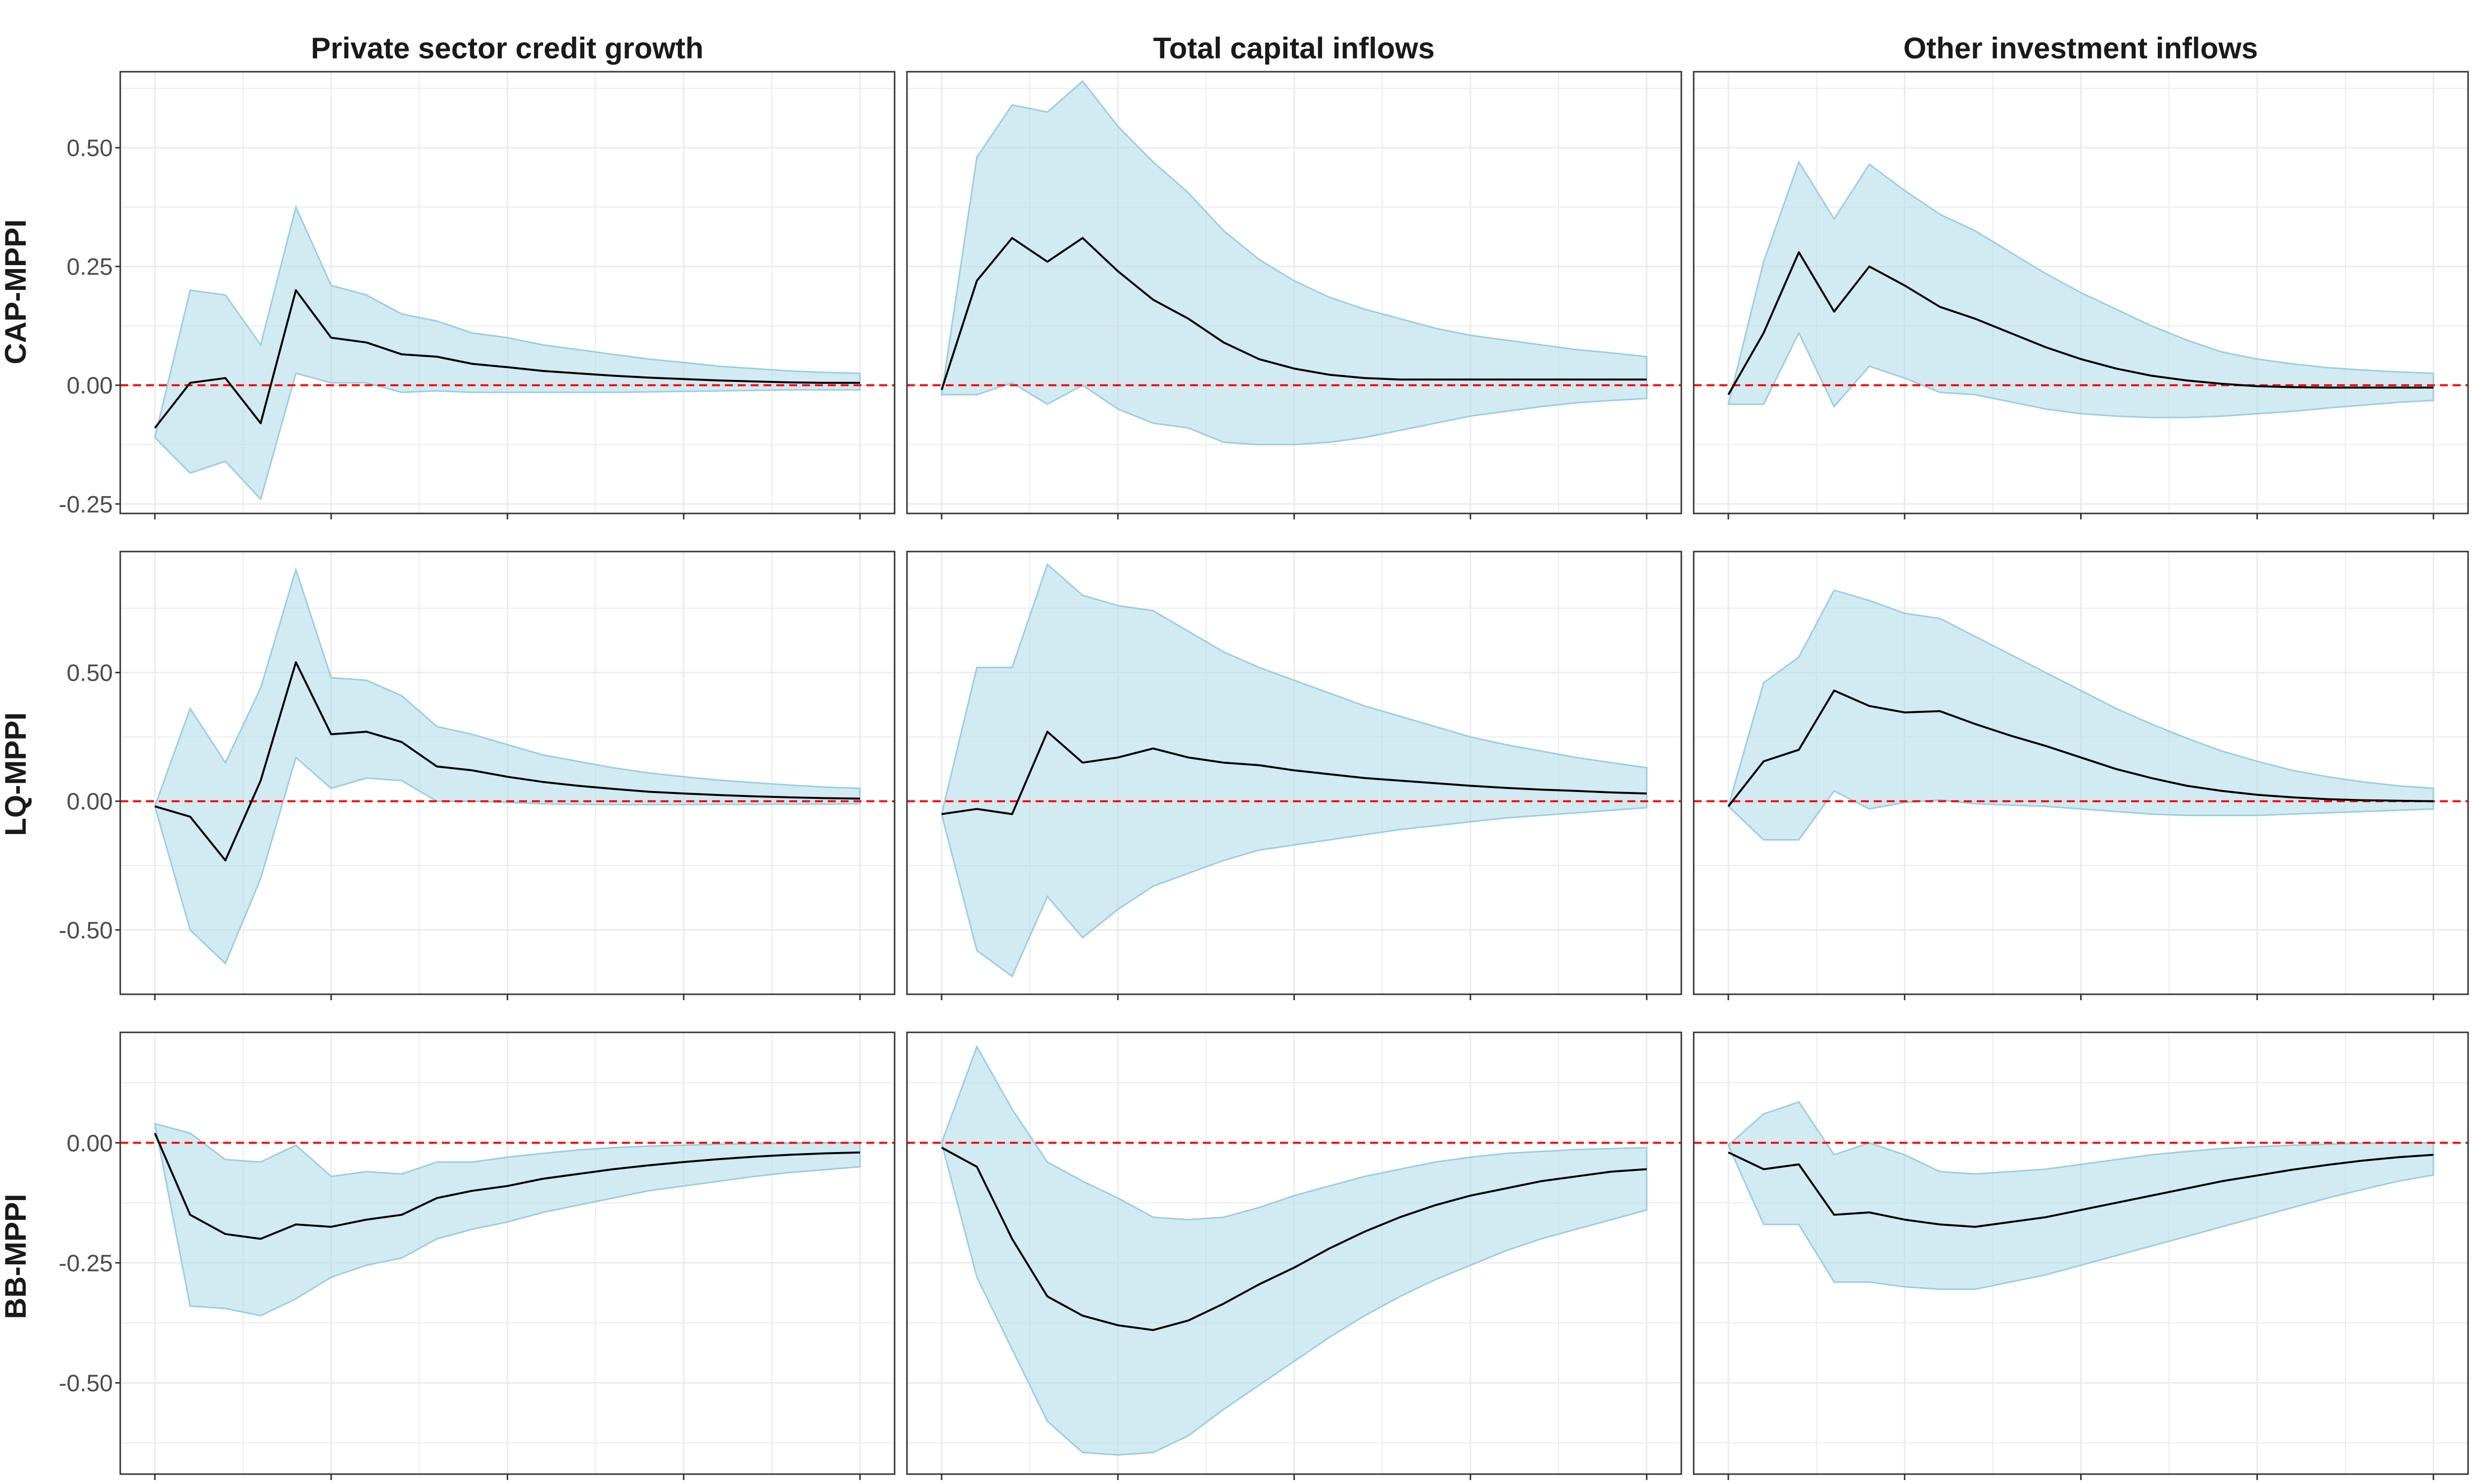 The width and height of the screenshot is (2474, 1484). What do you see at coordinates (90, 267) in the screenshot?
I see `y-tick-label: 0.25` at bounding box center [90, 267].